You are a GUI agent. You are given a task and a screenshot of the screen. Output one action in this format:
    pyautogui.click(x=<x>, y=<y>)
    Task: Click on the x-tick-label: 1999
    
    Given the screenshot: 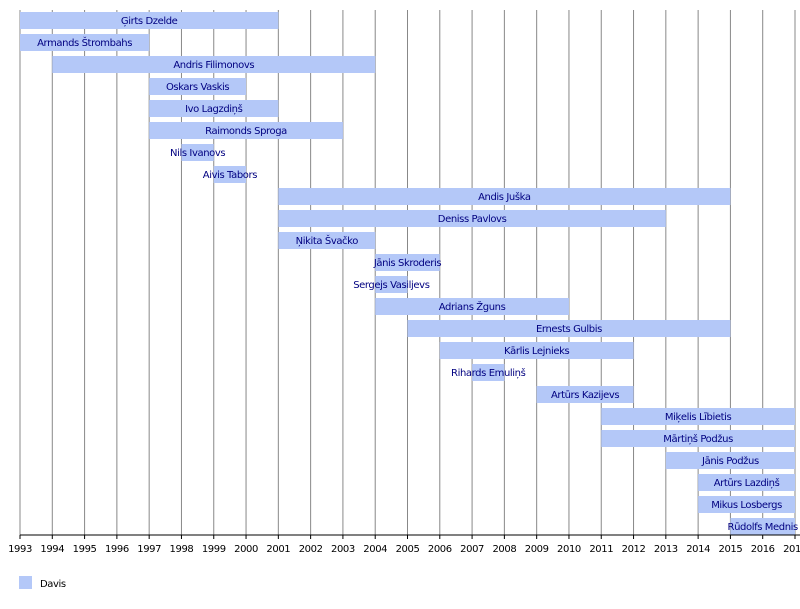 What is the action you would take?
    pyautogui.click(x=214, y=549)
    